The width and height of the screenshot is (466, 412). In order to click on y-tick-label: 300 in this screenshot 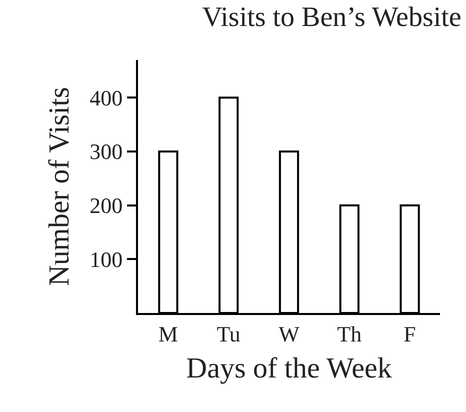, I will do `click(106, 151)`.